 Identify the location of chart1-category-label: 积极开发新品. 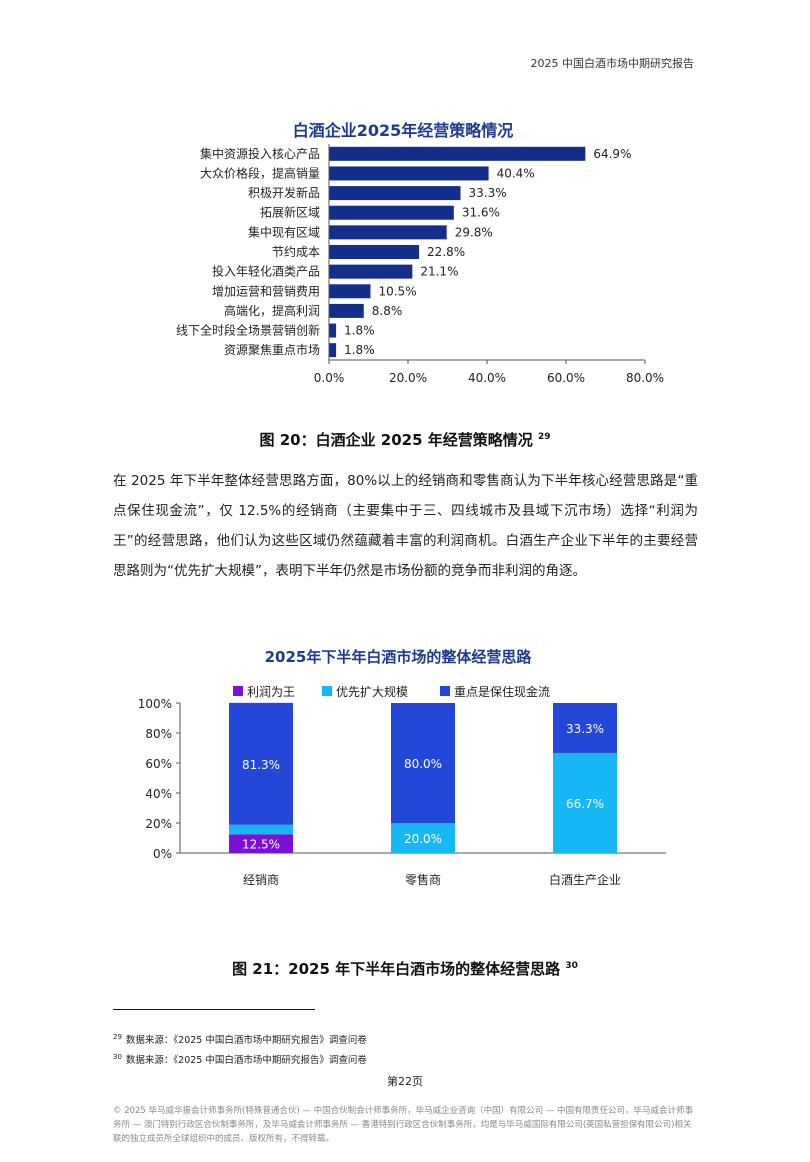
(284, 192).